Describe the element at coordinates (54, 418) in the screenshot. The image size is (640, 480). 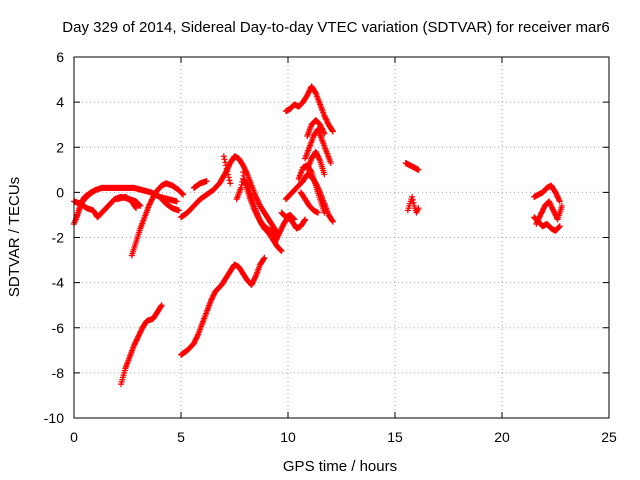
I see `y-tick-label: -10` at that location.